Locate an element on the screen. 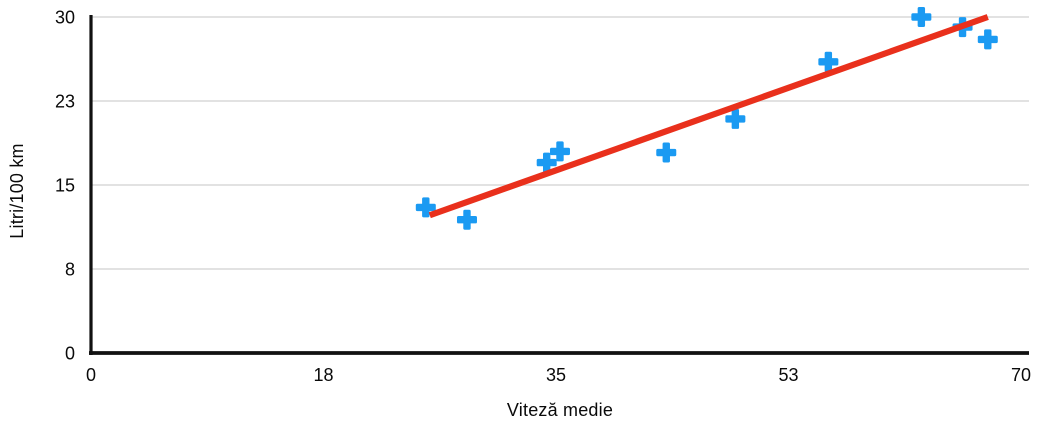 This screenshot has height=431, width=1064. x-tick-label: 53 is located at coordinates (788, 375).